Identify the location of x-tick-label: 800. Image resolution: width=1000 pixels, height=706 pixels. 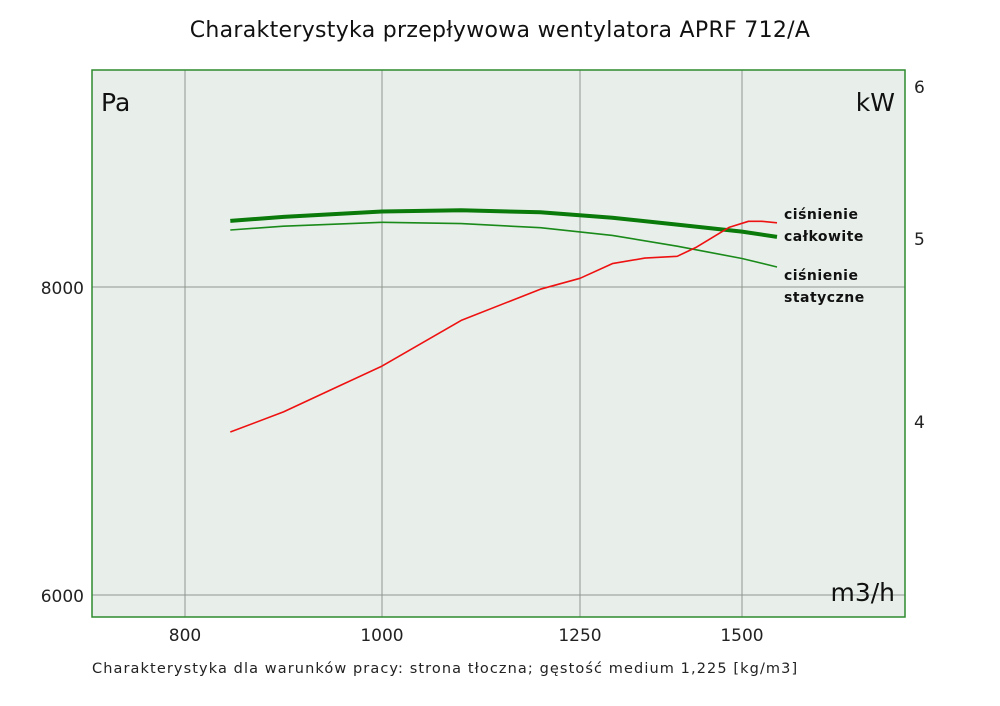
(185, 636).